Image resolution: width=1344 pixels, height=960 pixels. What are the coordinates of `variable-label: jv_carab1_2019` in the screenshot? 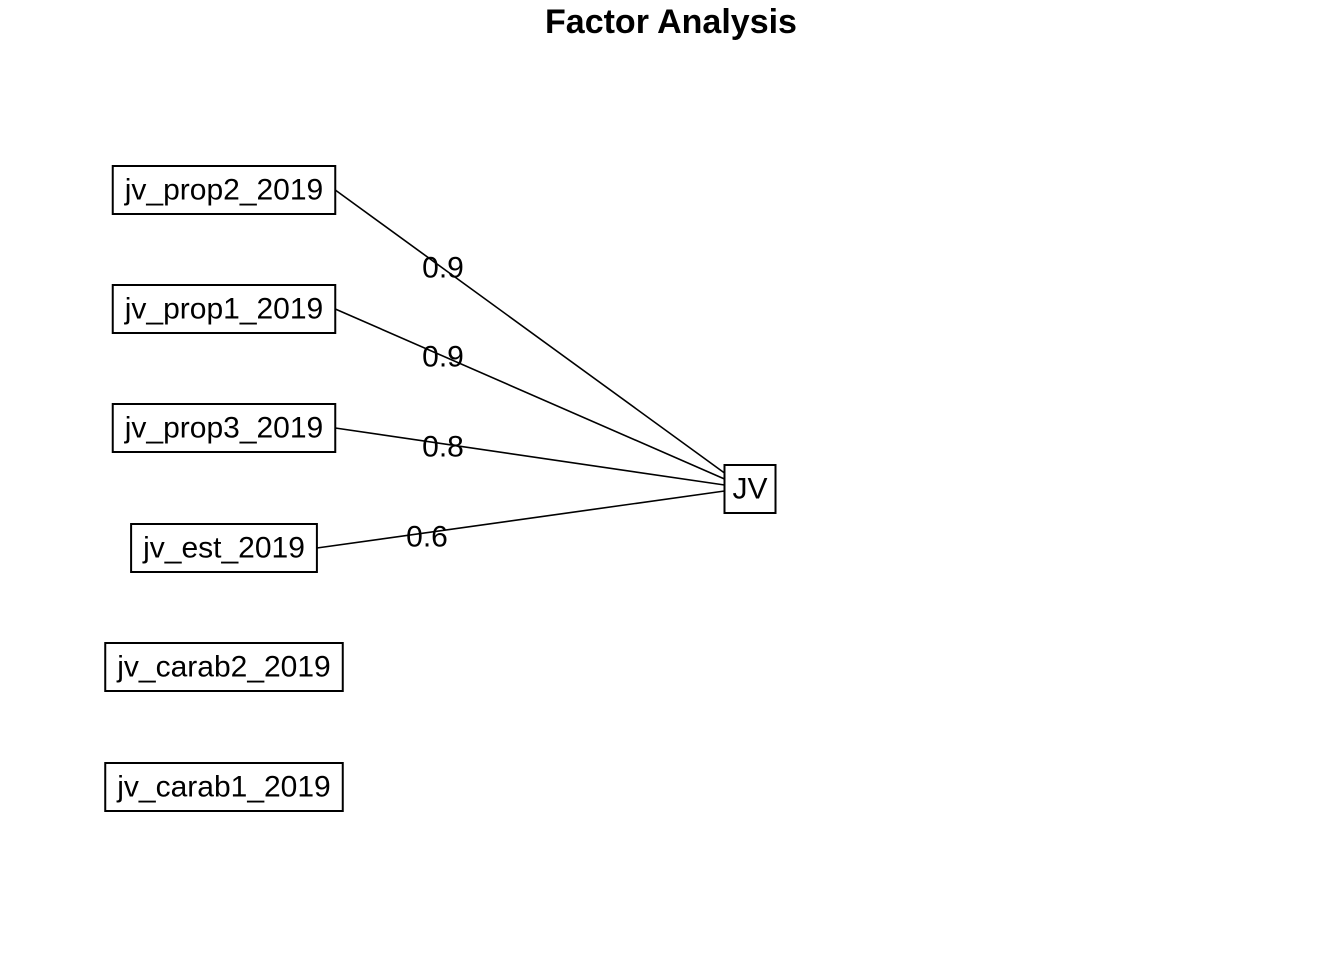 It's located at (223, 787).